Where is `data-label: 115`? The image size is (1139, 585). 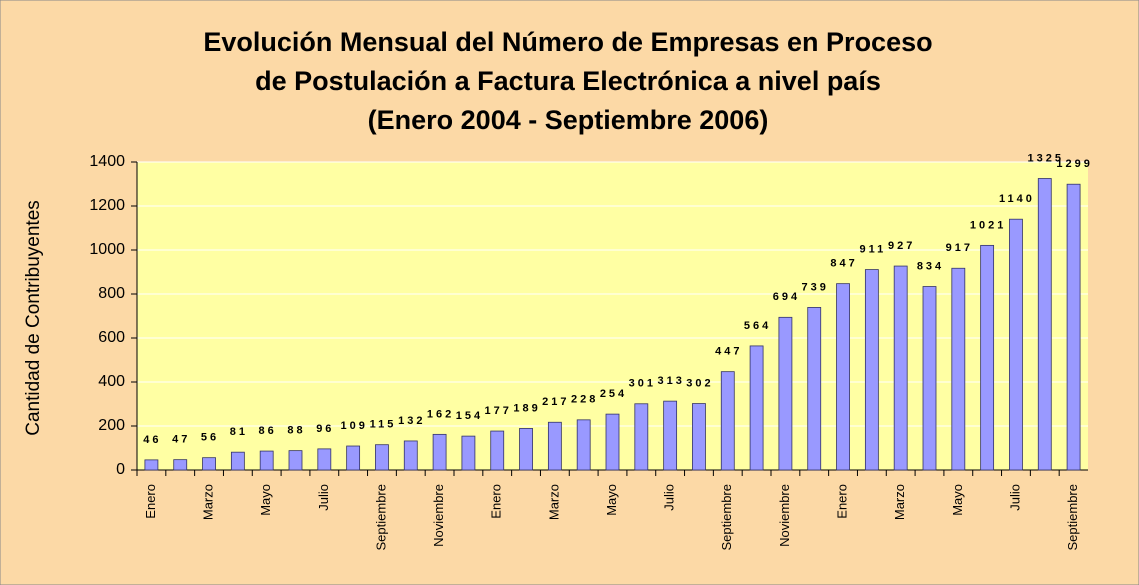
data-label: 115 is located at coordinates (383, 425).